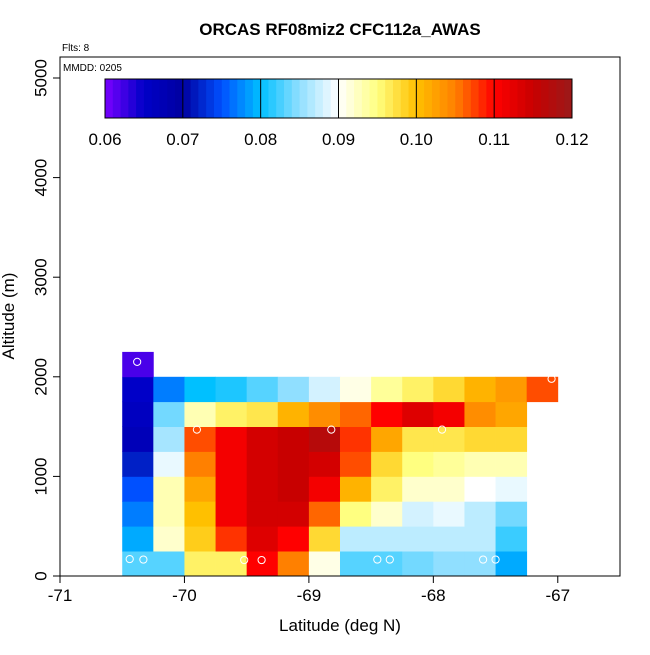  Describe the element at coordinates (494, 139) in the screenshot. I see `colorbar-tick-label: 0.11` at that location.